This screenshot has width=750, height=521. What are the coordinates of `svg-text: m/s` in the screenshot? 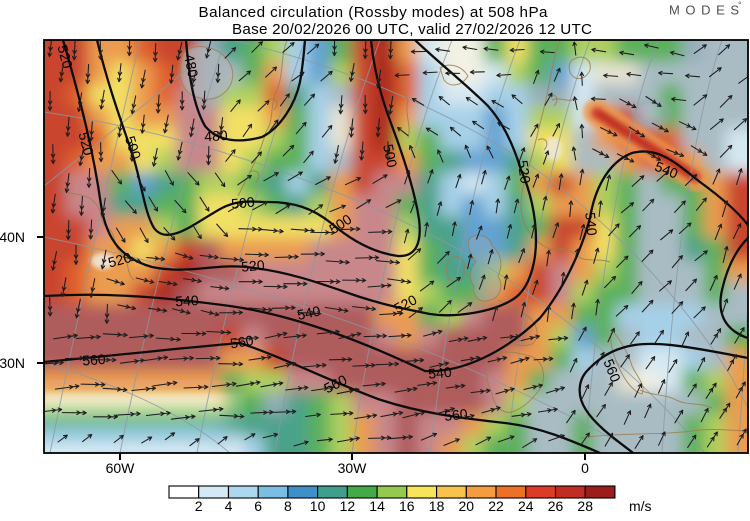 It's located at (640, 506).